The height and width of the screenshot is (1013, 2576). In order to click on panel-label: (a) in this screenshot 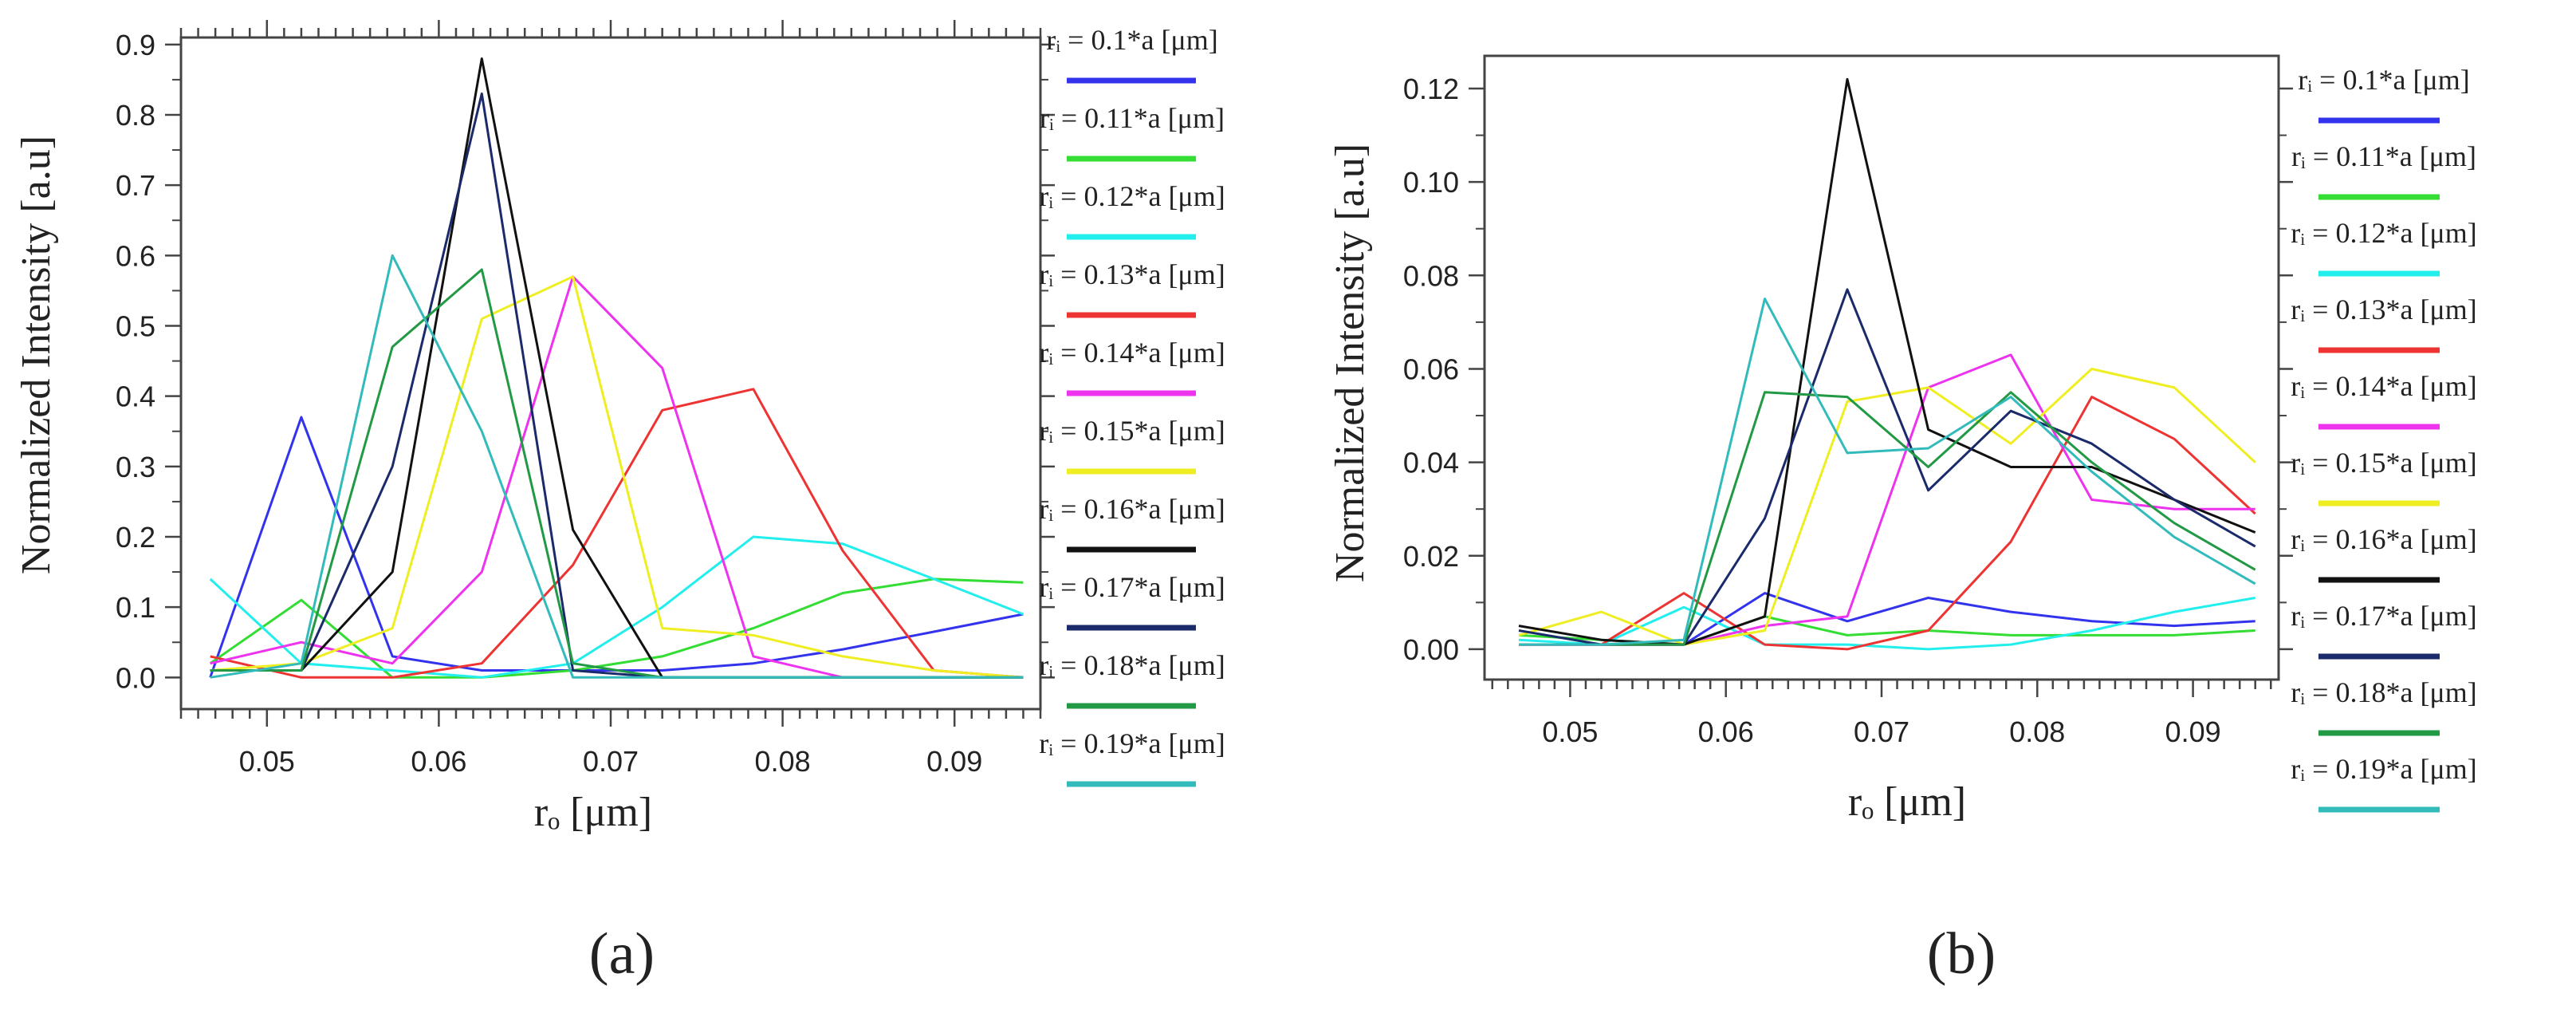, I will do `click(622, 954)`.